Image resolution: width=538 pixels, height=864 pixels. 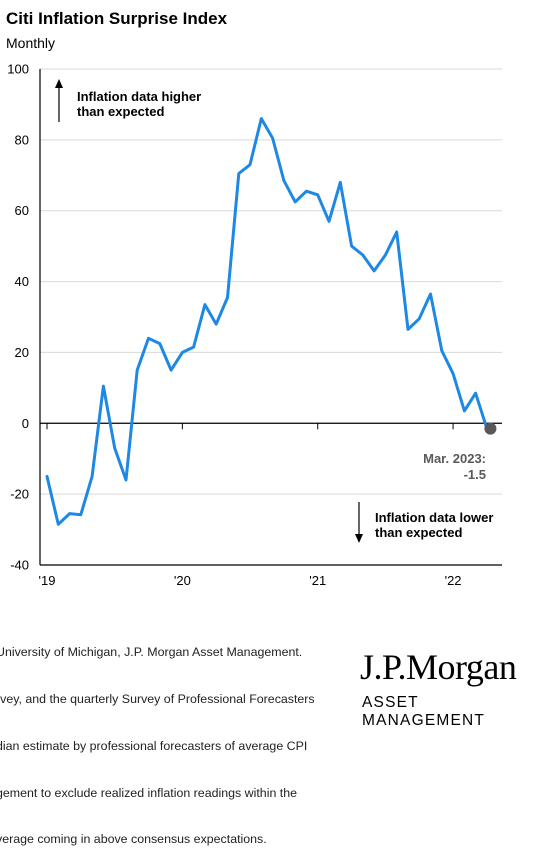 What do you see at coordinates (22, 139) in the screenshot?
I see `y-tick-label: 80` at bounding box center [22, 139].